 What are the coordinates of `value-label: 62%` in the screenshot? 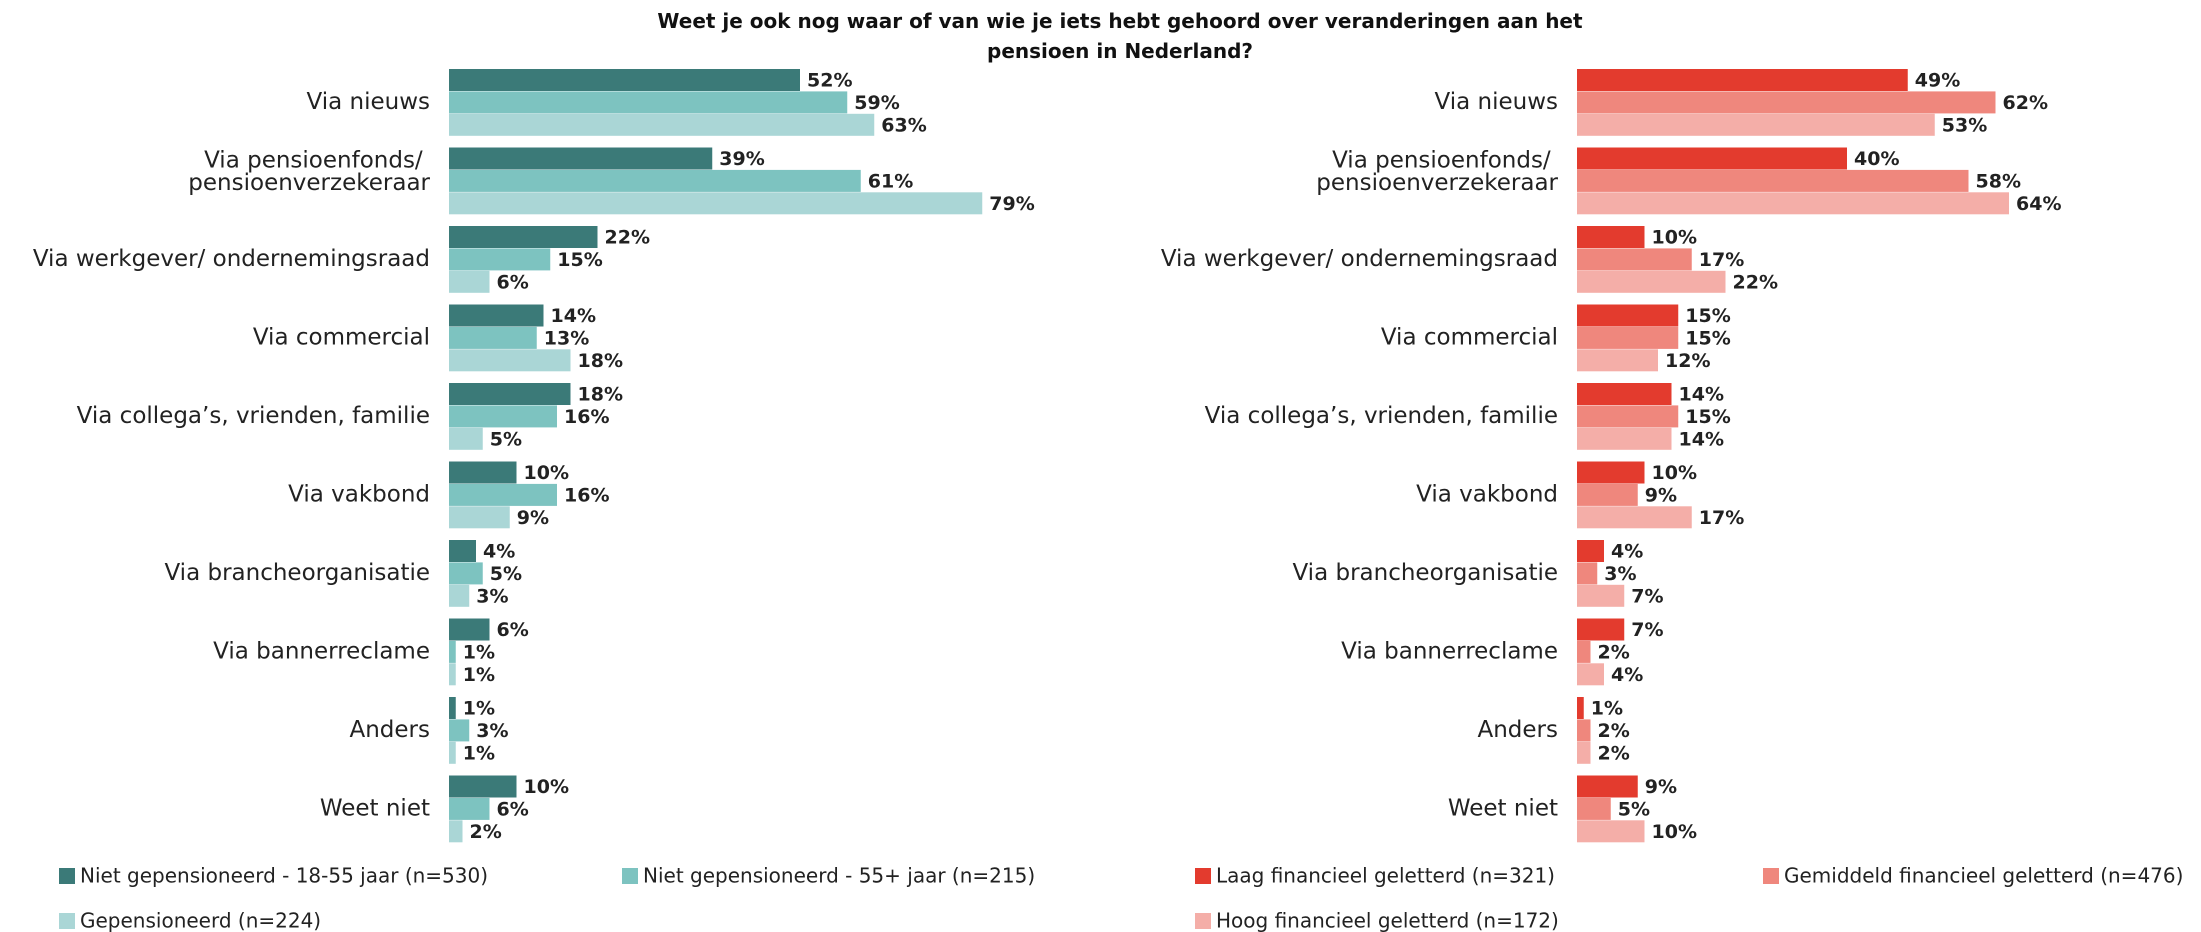 It's located at (2025, 103).